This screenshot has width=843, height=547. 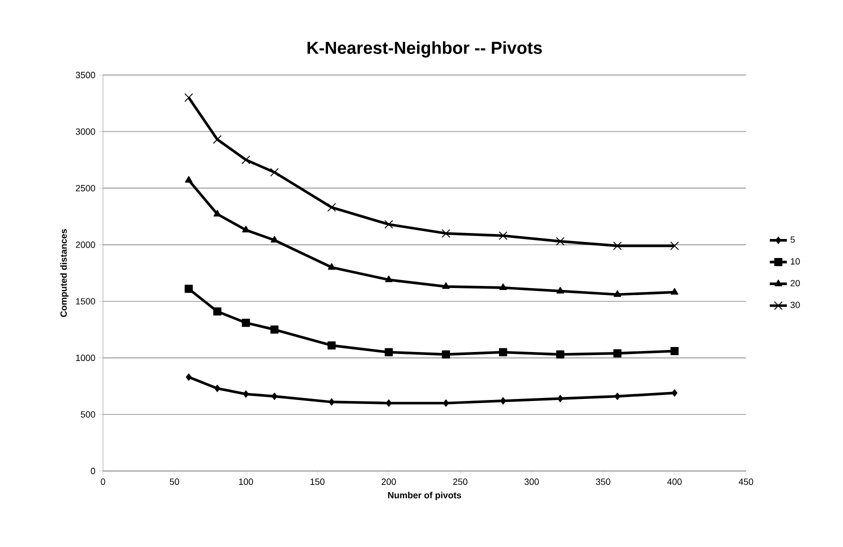 I want to click on x-axis-title: Number of pivots, so click(x=425, y=496).